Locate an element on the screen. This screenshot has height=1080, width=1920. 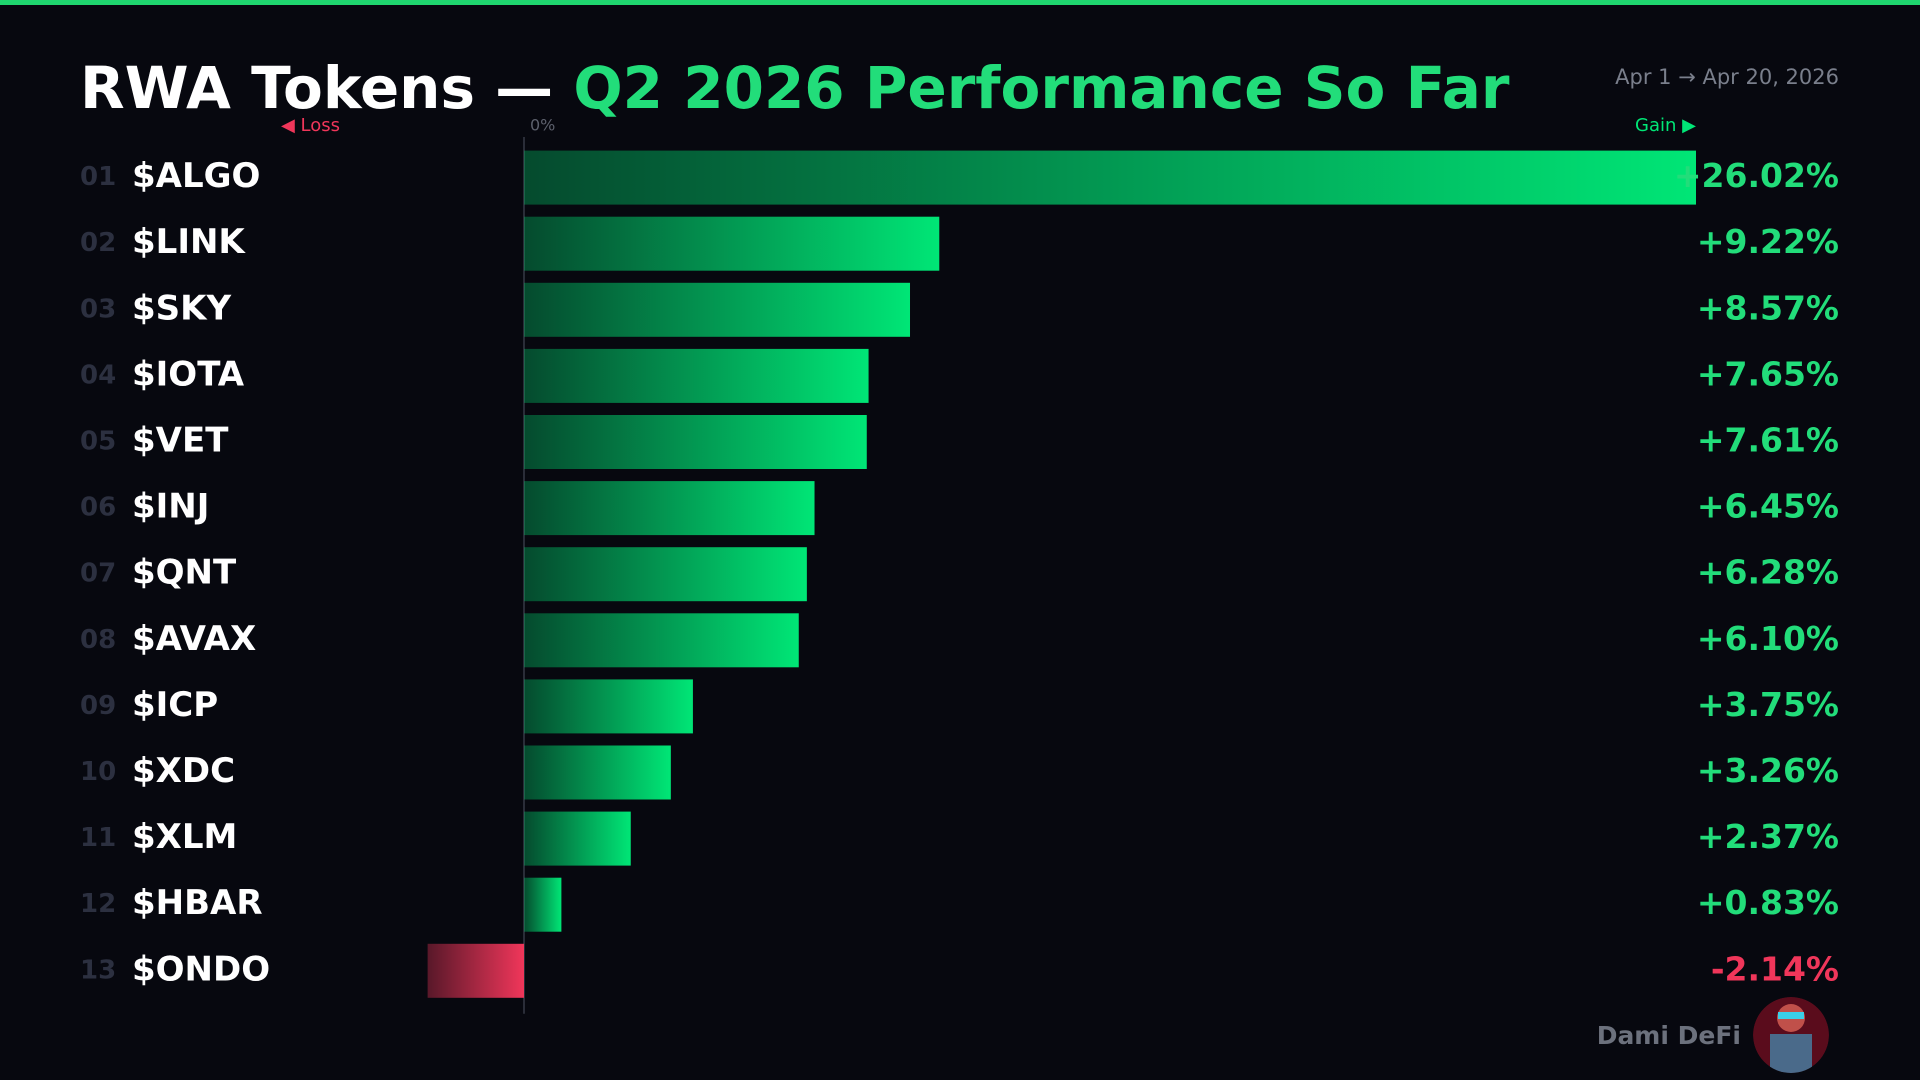
rank: 04 is located at coordinates (98, 375).